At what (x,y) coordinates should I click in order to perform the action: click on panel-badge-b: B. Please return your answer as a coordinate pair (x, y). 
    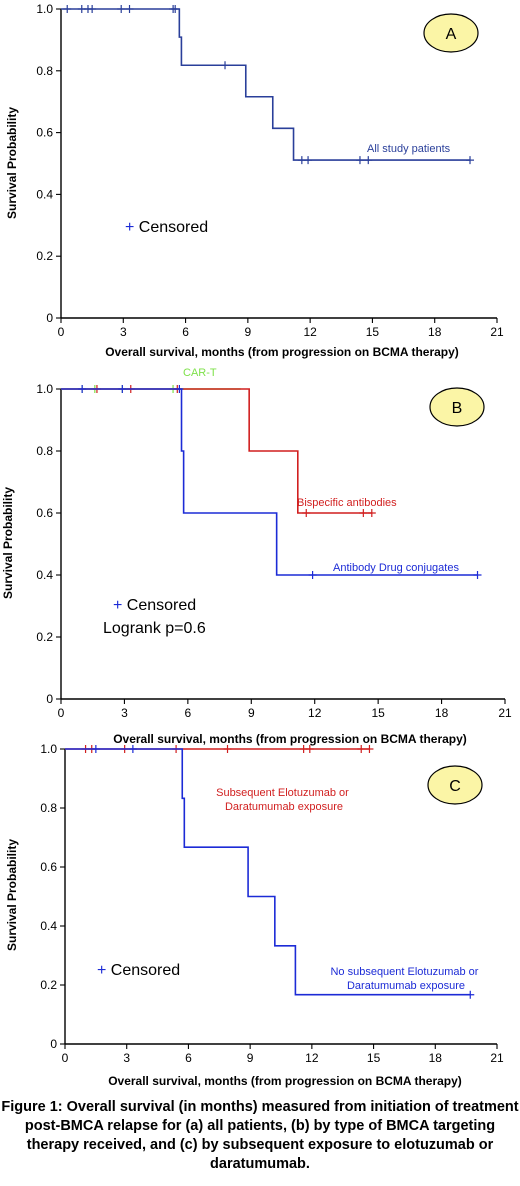
    Looking at the image, I should click on (457, 407).